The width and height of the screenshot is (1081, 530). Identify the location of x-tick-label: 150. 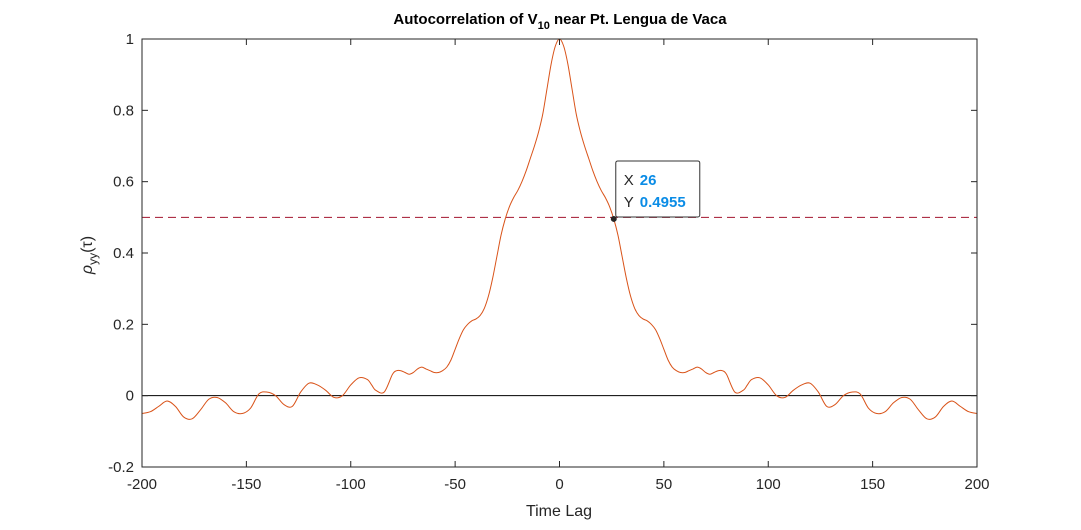
(872, 484).